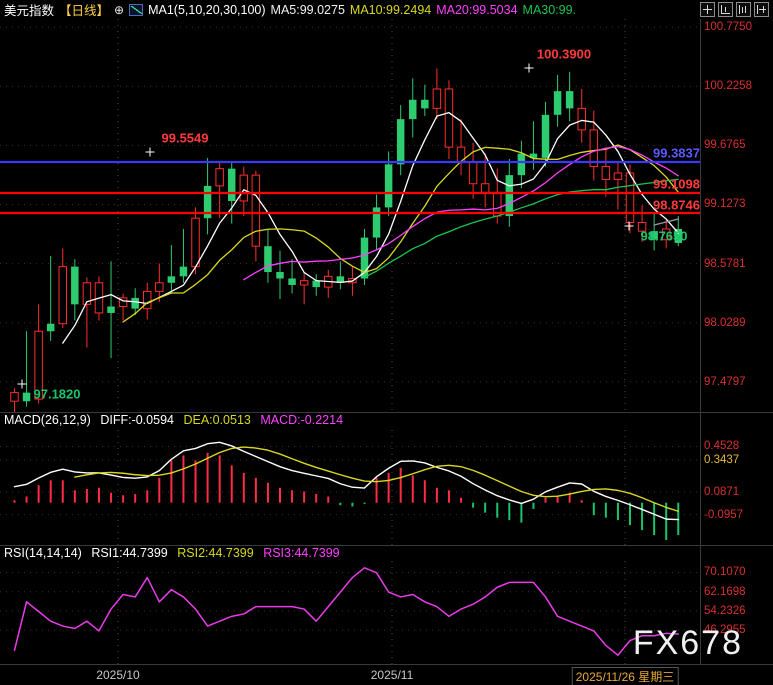 This screenshot has height=685, width=773. What do you see at coordinates (722, 459) in the screenshot?
I see `macd-axis-tick: 0.3437` at bounding box center [722, 459].